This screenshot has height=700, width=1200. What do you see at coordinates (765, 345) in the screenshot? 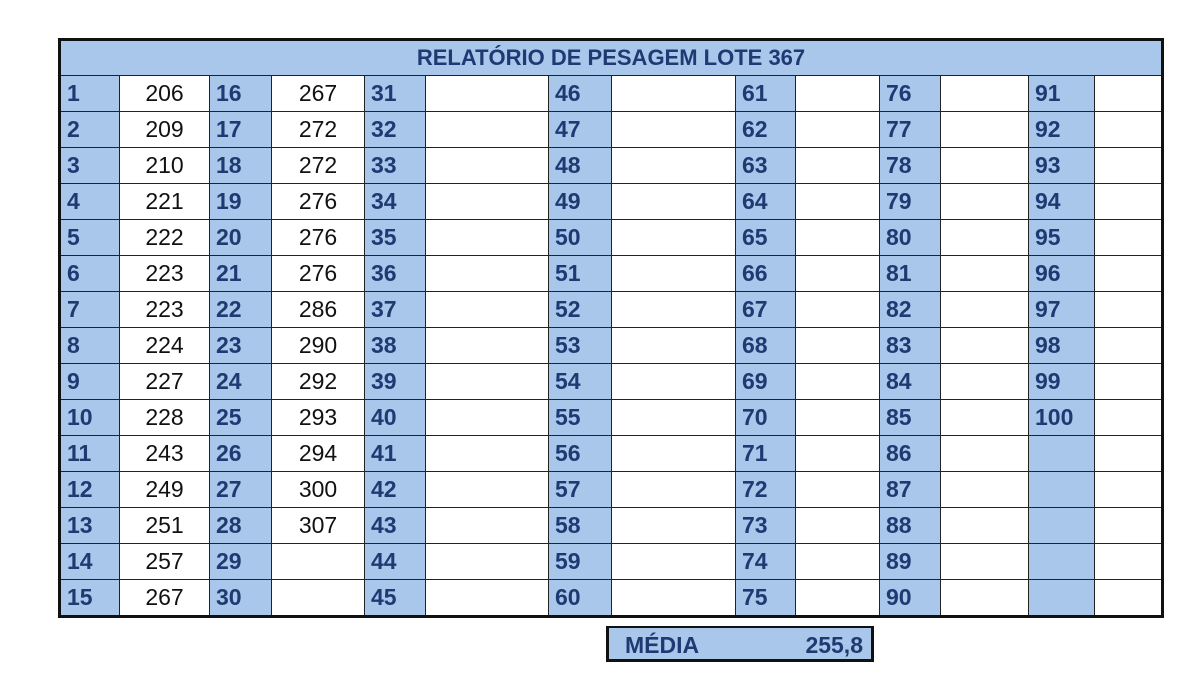
I see `animal-number: 68` at bounding box center [765, 345].